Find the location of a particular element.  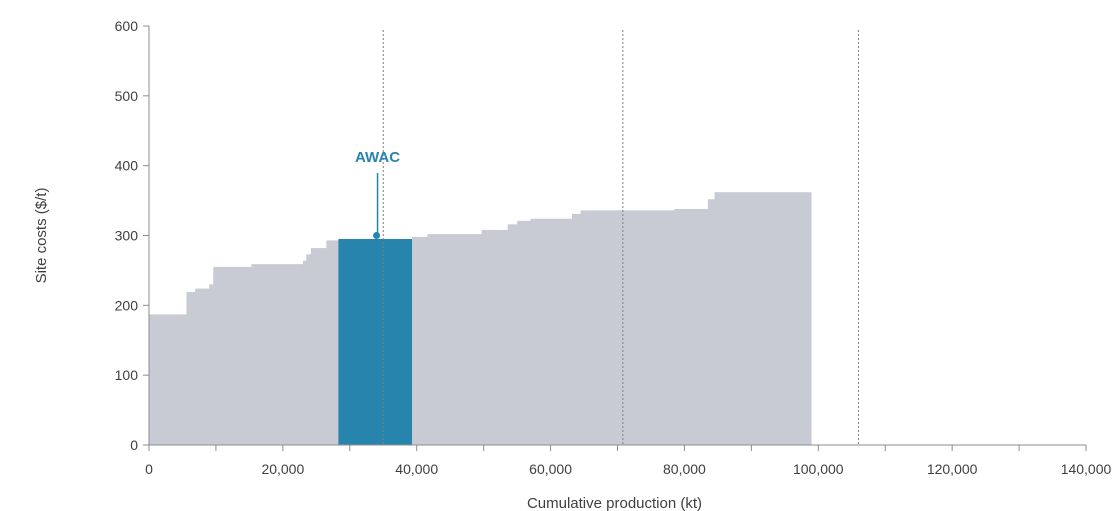

y-tick-label-1: 100 is located at coordinates (127, 375).